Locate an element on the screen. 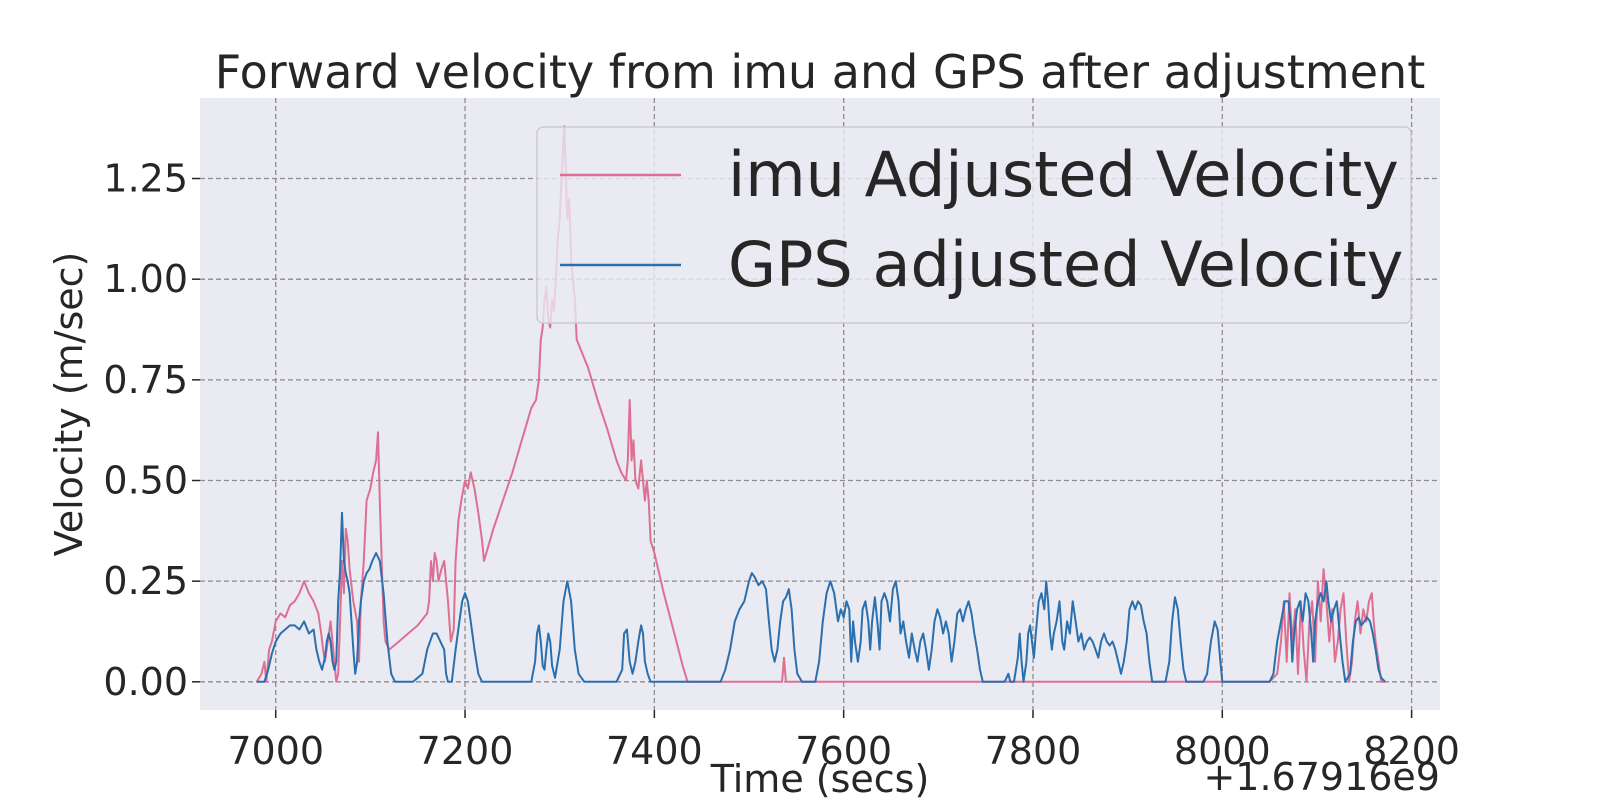 The height and width of the screenshot is (800, 1600). x-tick-label: 8200 is located at coordinates (1411, 751).